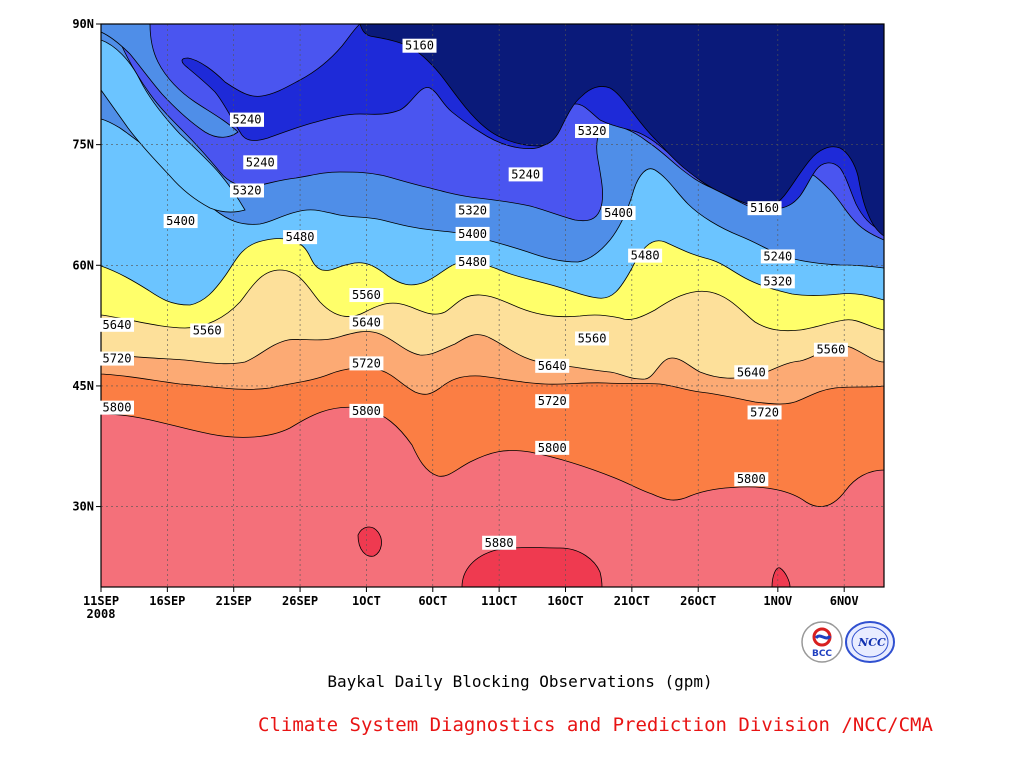 This screenshot has width=1024, height=768. I want to click on x-tick-label: 6NOV, so click(844, 601).